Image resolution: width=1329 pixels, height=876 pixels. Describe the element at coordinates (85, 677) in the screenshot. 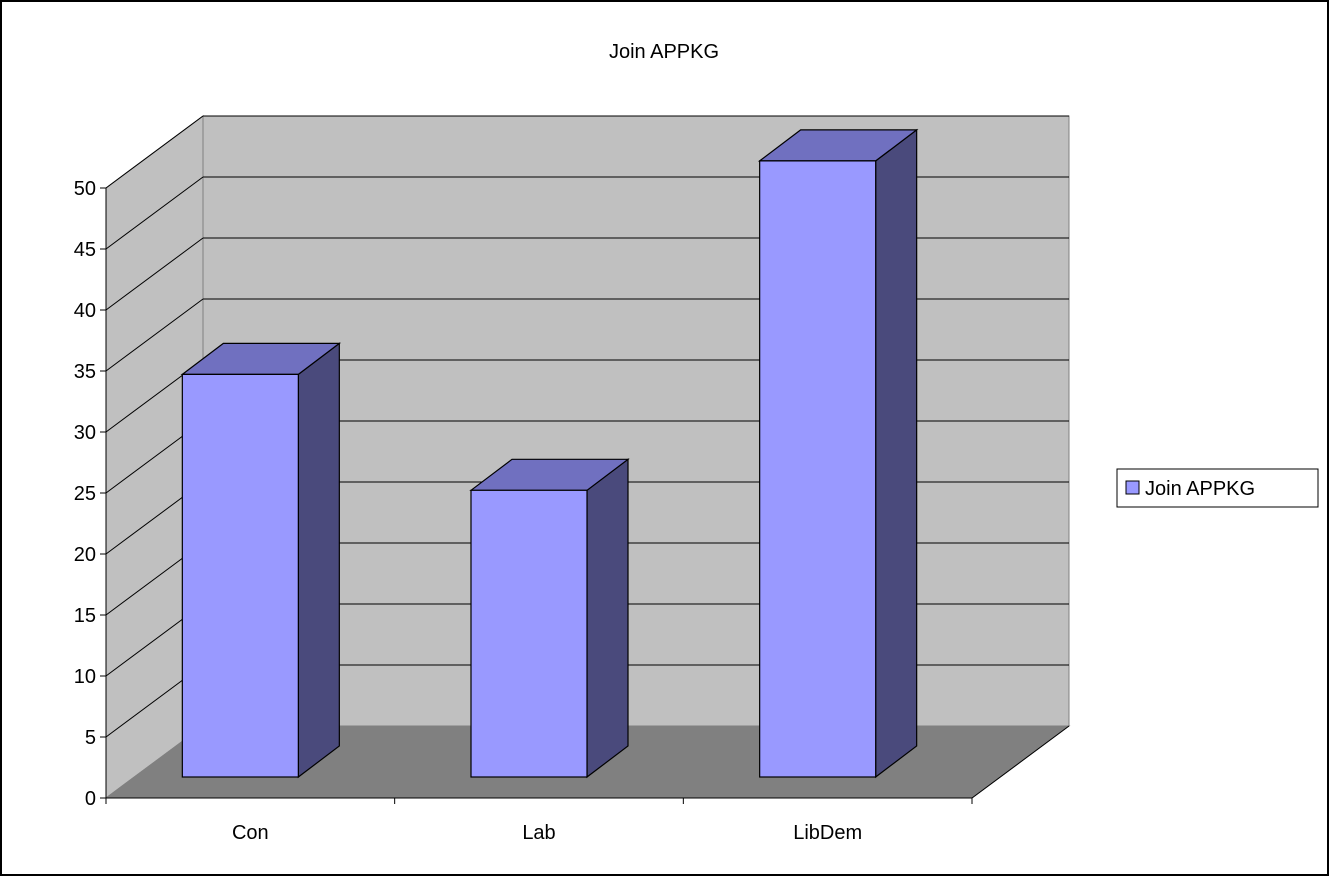

I see `y-tick-label: 10` at that location.